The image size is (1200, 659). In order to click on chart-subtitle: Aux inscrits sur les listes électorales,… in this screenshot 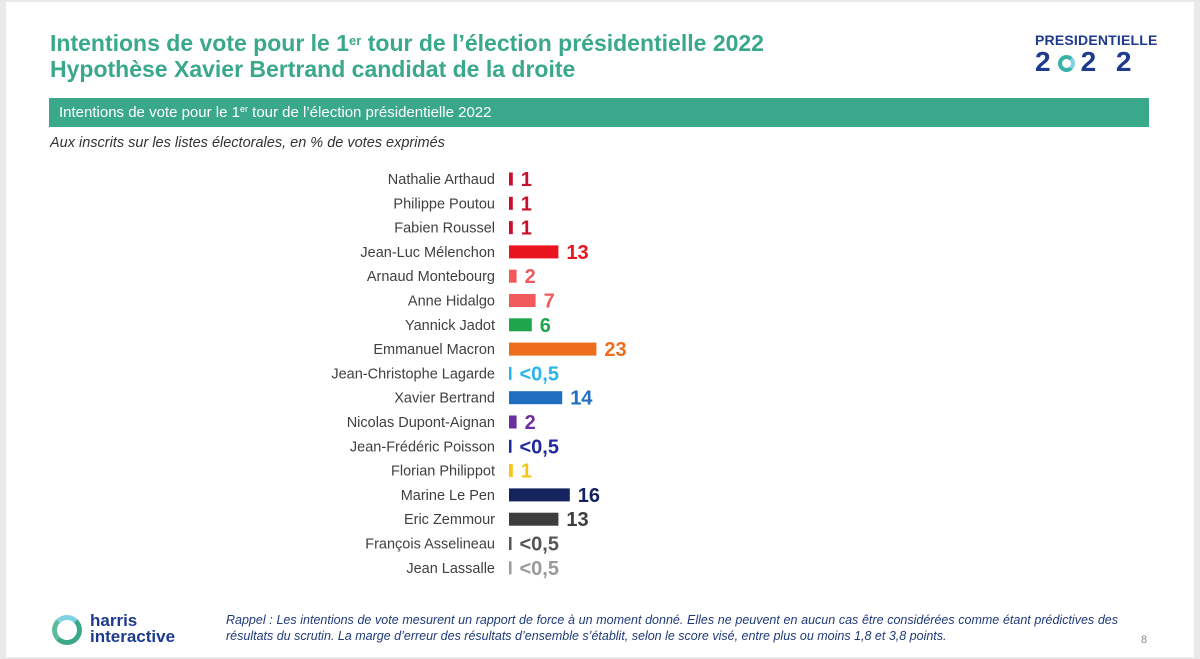, I will do `click(247, 143)`.